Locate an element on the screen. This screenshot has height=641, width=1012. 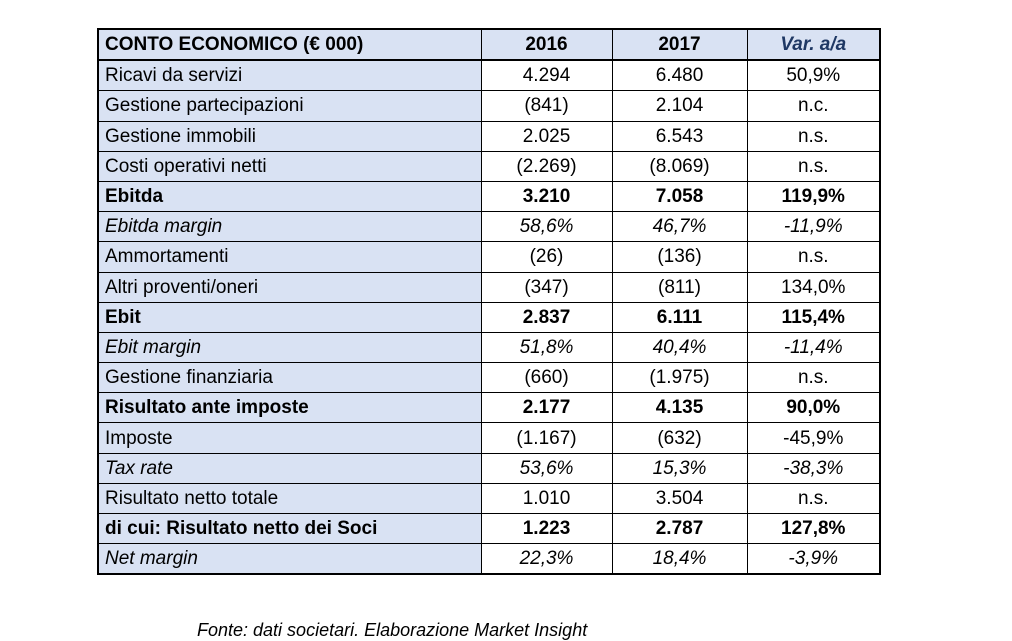
value-2016-cell: (2.269) is located at coordinates (546, 166).